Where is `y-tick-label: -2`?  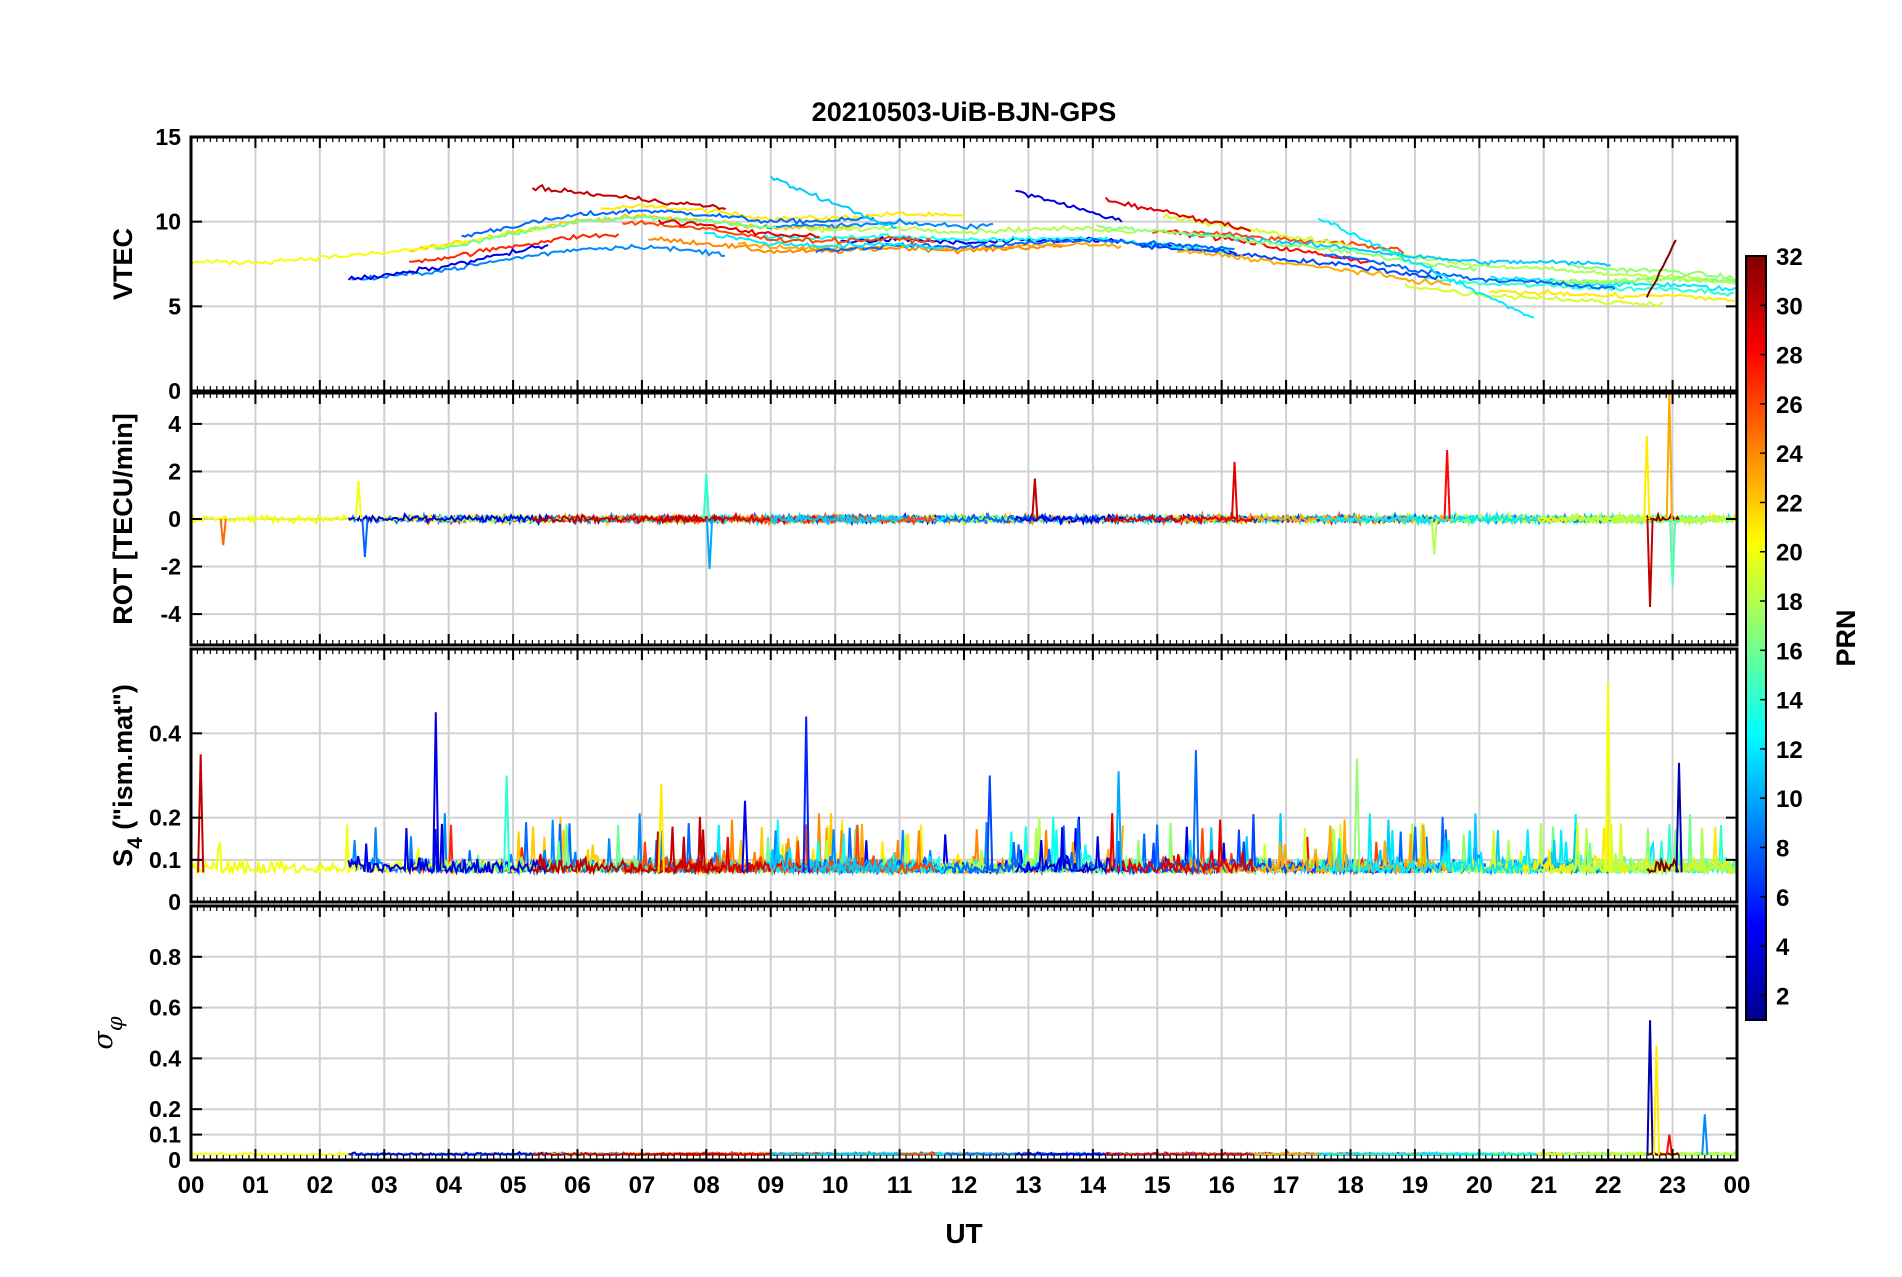 y-tick-label: -2 is located at coordinates (171, 567).